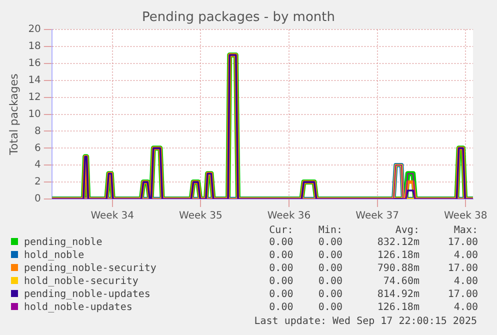  I want to click on y-tick-label: 8, so click(37, 131).